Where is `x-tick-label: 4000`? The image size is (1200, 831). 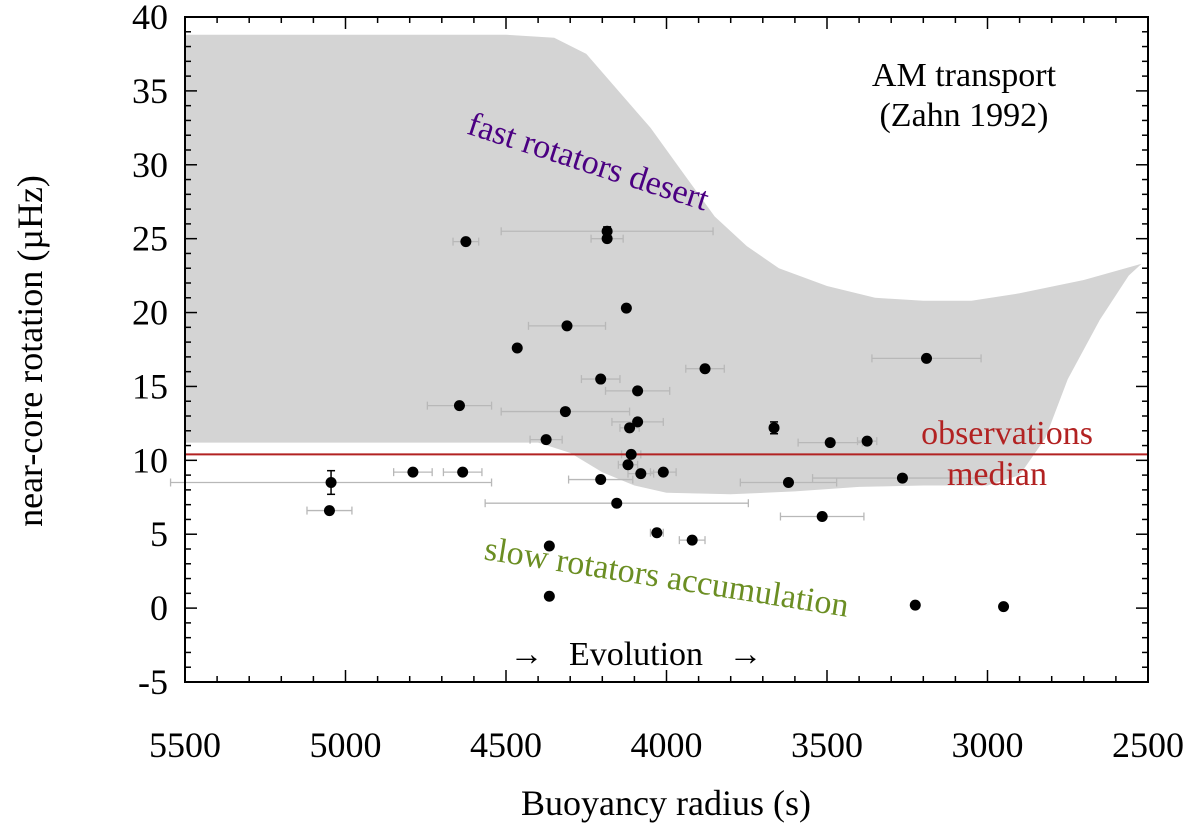
x-tick-label: 4000 is located at coordinates (667, 745).